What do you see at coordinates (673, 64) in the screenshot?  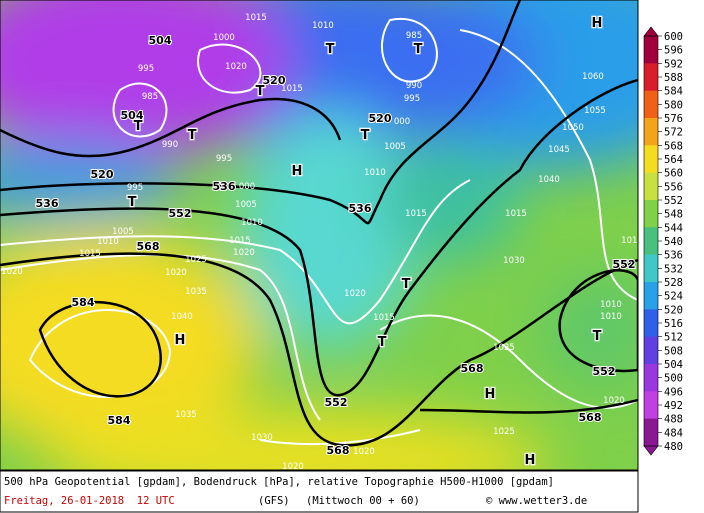 I see `legend-label: 592` at bounding box center [673, 64].